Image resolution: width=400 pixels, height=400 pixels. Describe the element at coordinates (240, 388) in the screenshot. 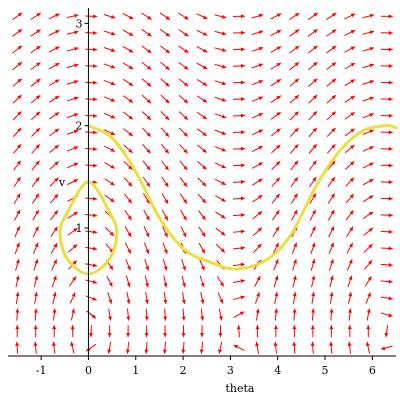

I see `x-axis-label: theta` at that location.